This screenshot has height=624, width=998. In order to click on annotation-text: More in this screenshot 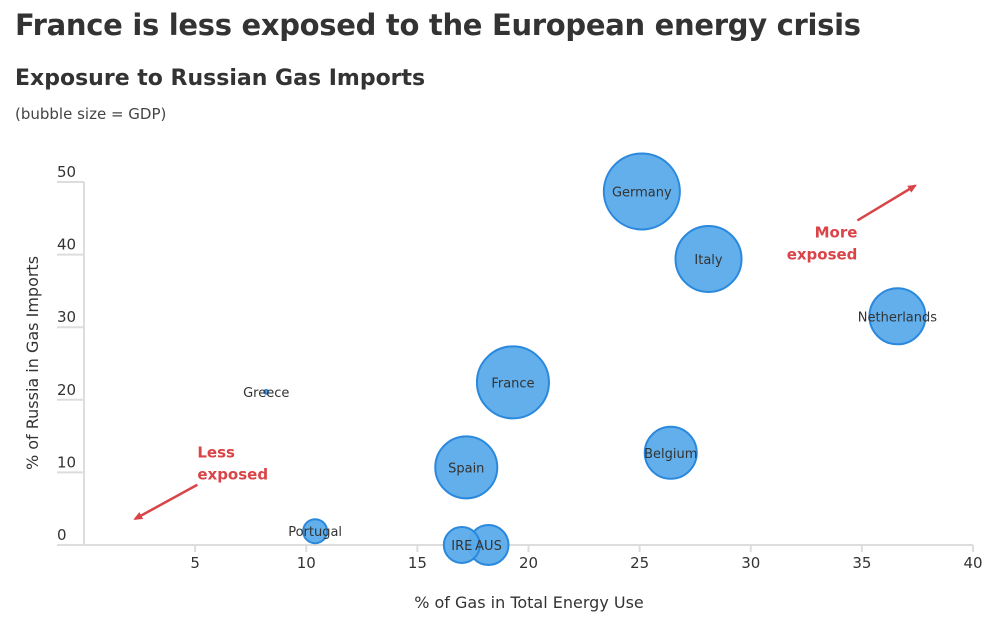, I will do `click(836, 232)`.